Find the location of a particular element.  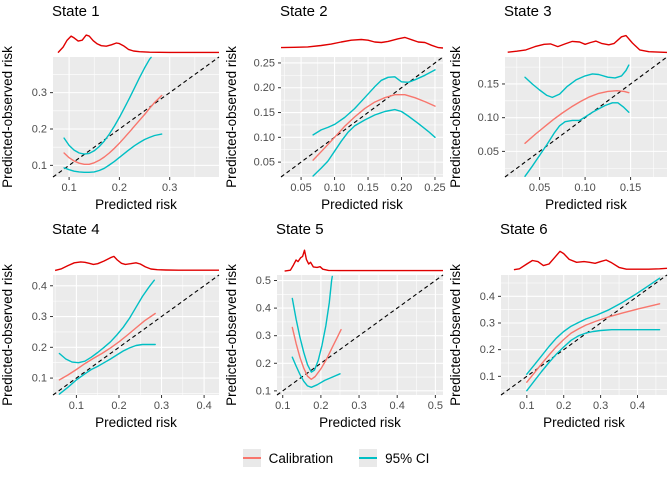

plot-title: State 6 is located at coordinates (524, 229).